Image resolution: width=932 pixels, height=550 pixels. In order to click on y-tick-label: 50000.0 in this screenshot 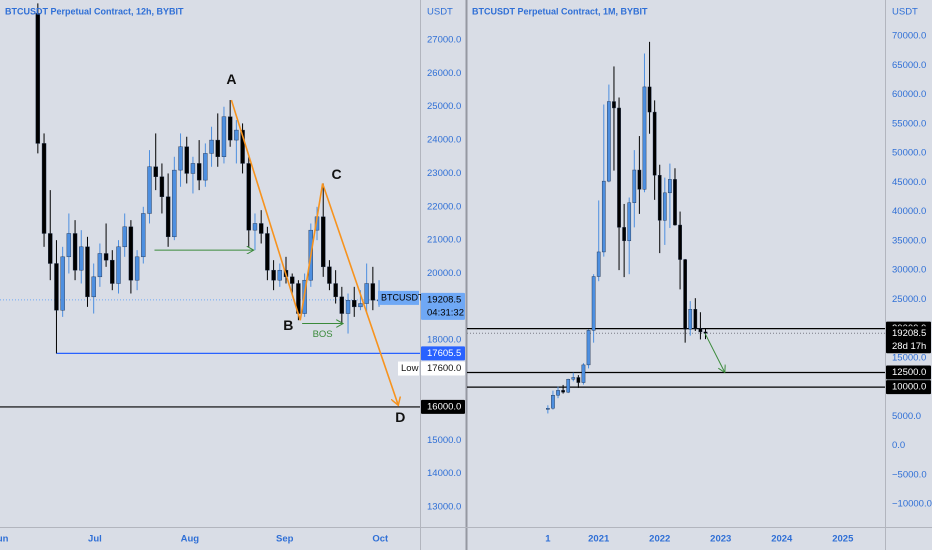, I will do `click(909, 153)`.